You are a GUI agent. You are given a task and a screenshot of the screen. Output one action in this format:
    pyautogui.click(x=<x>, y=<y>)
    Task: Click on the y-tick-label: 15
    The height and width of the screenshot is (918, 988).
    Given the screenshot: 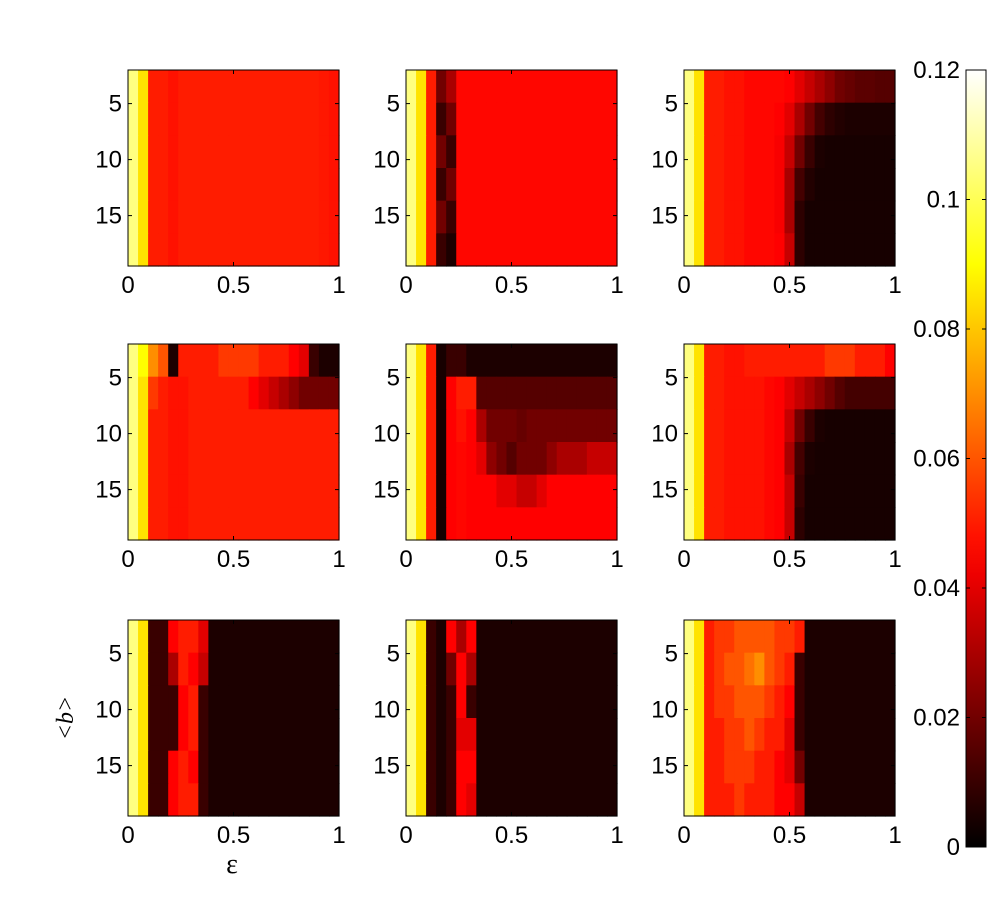 What is the action you would take?
    pyautogui.click(x=386, y=216)
    